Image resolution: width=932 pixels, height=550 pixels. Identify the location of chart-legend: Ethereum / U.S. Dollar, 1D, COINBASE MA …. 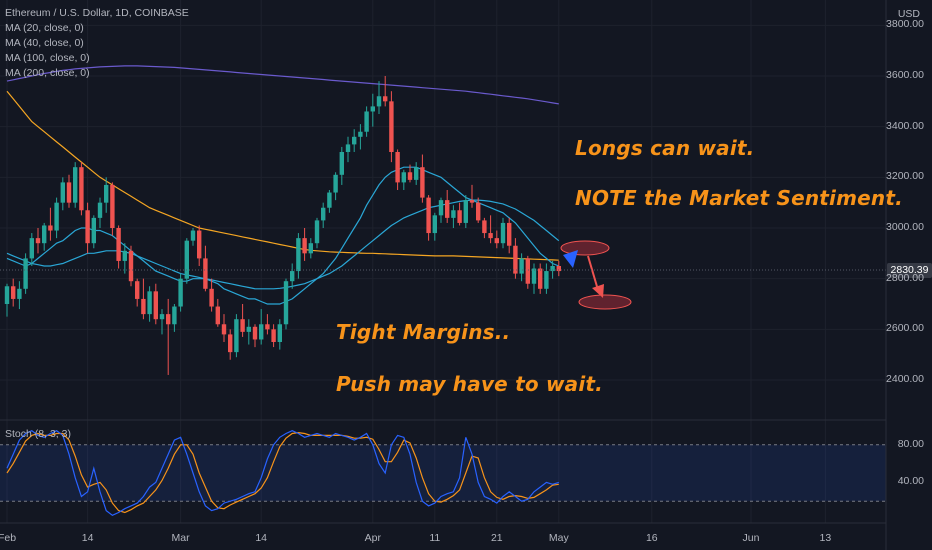
(97, 43).